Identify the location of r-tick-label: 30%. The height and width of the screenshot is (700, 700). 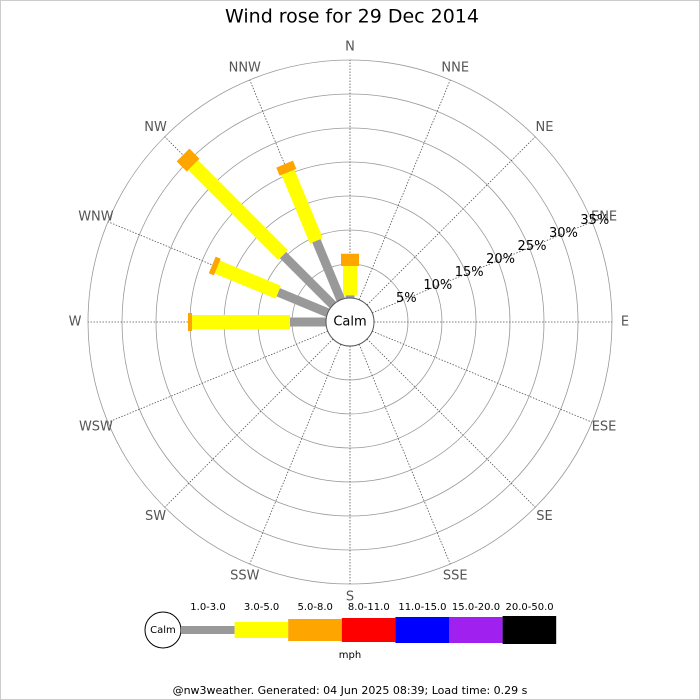
(563, 233).